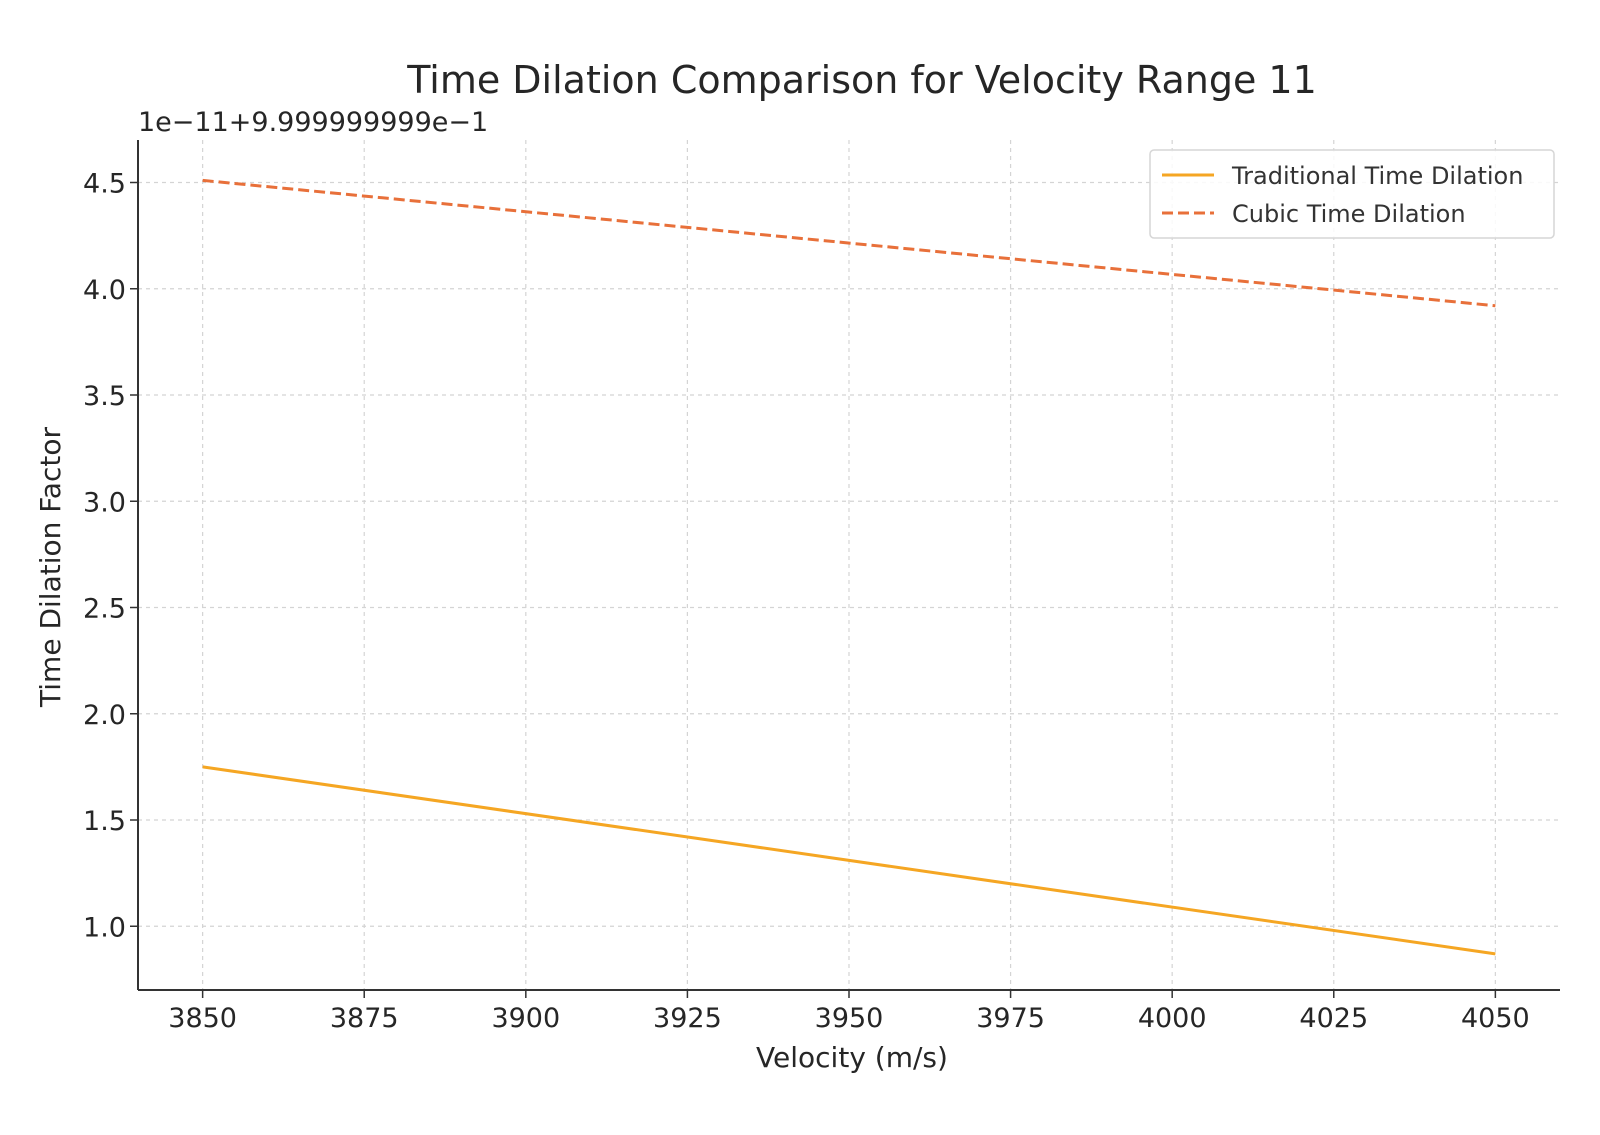  I want to click on y-axis-ticks: 1.0 1.5 2.0 2.5 3.0 3.5 4.0 4.5, so click(110, 556).